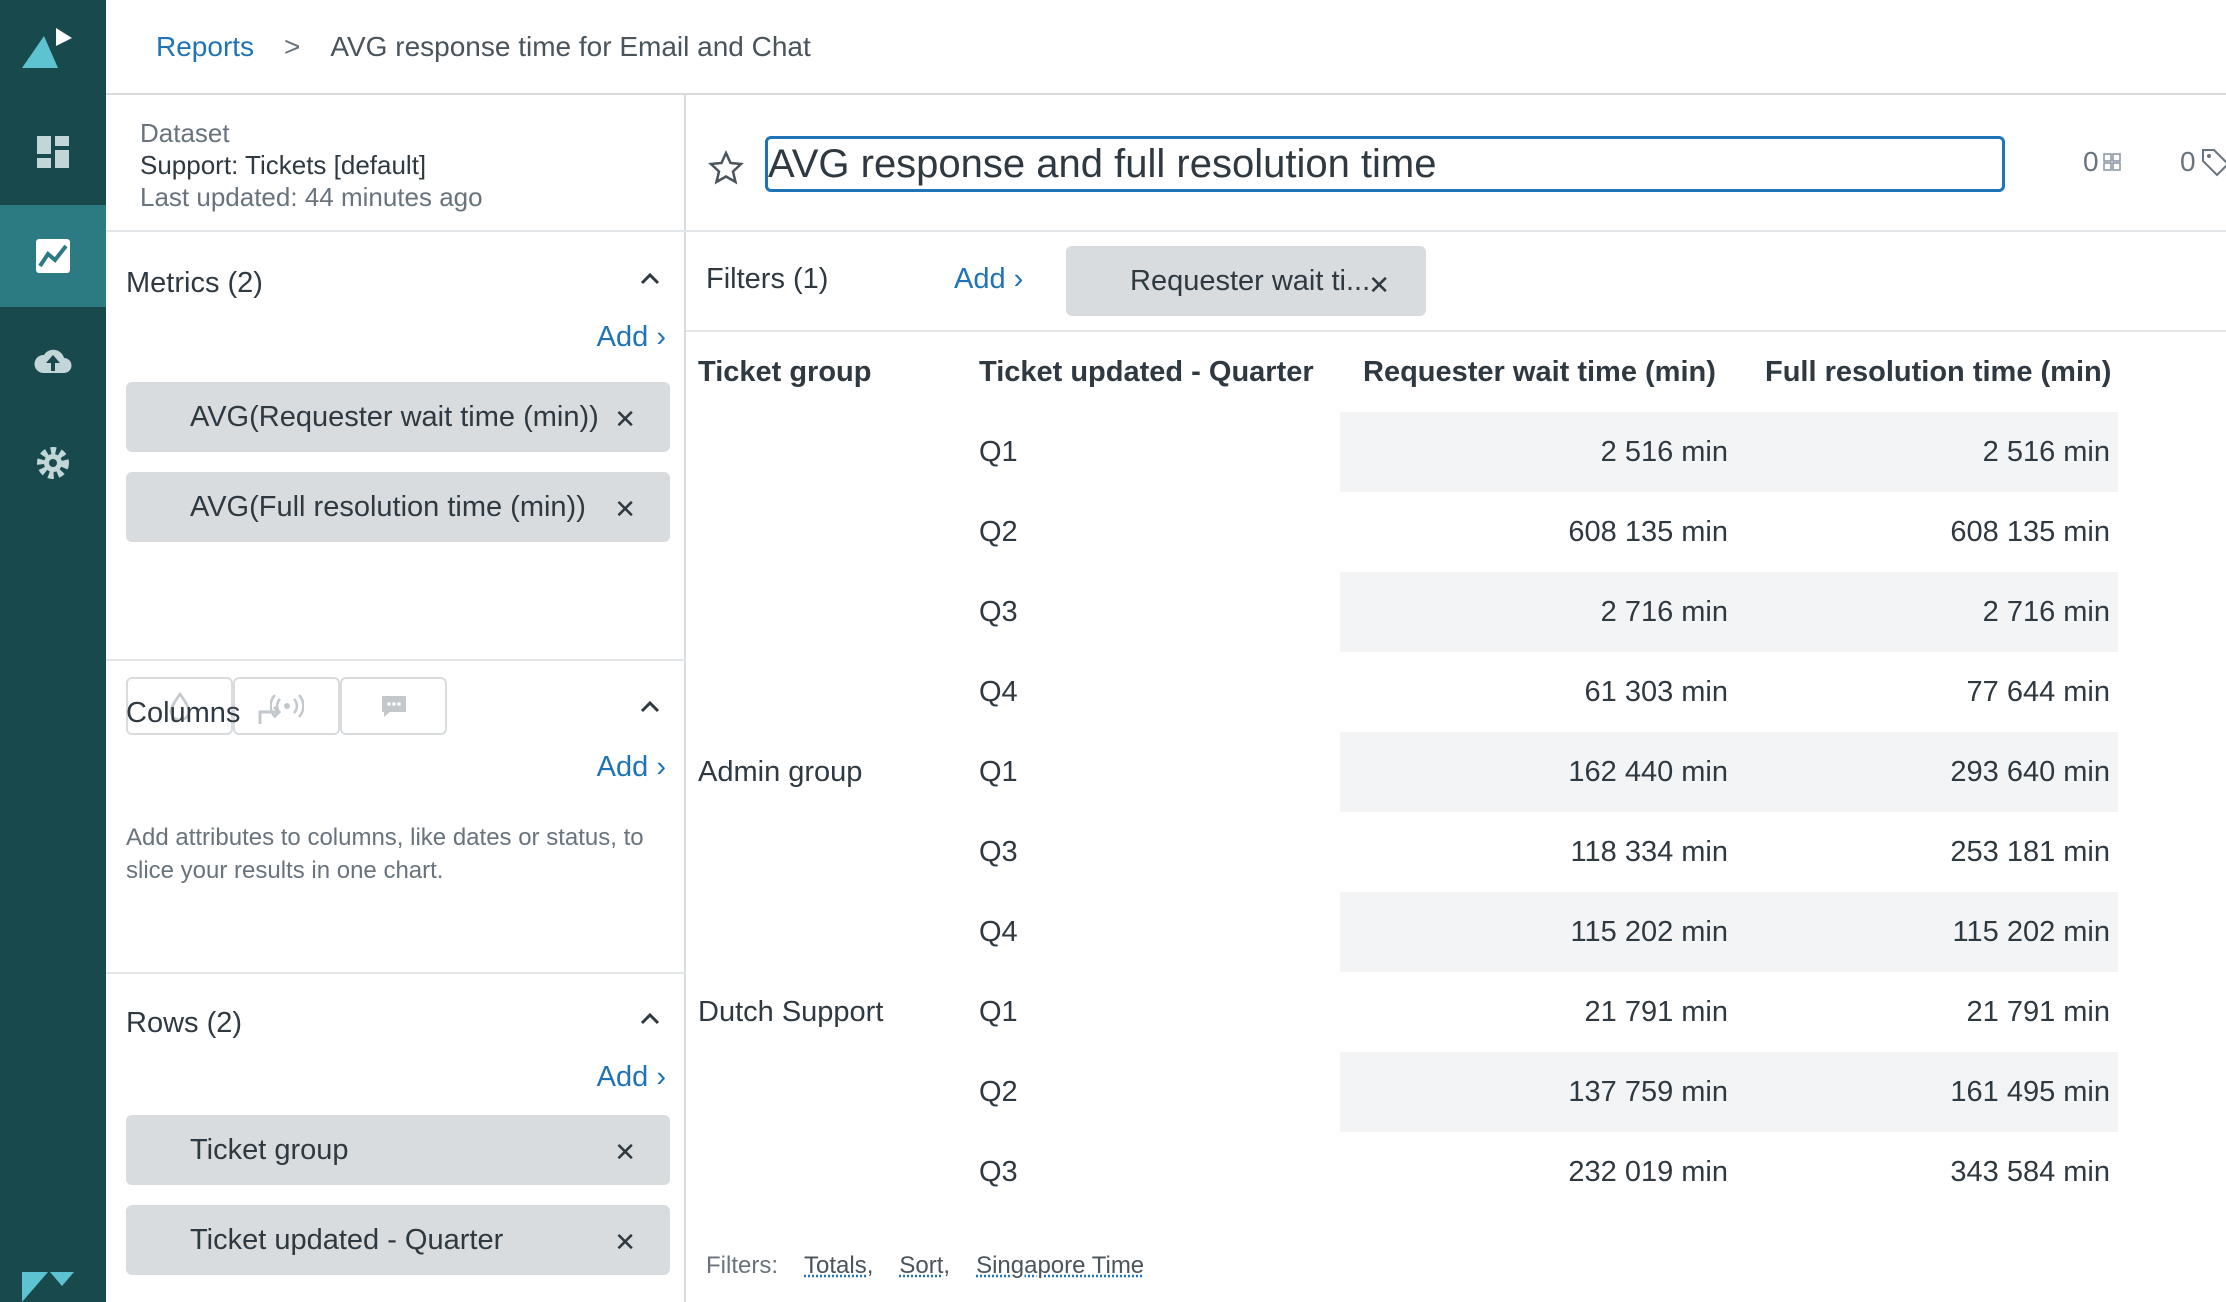 The image size is (2226, 1302). Describe the element at coordinates (2030, 1092) in the screenshot. I see `cell-full-resolution: 161 495 min` at that location.